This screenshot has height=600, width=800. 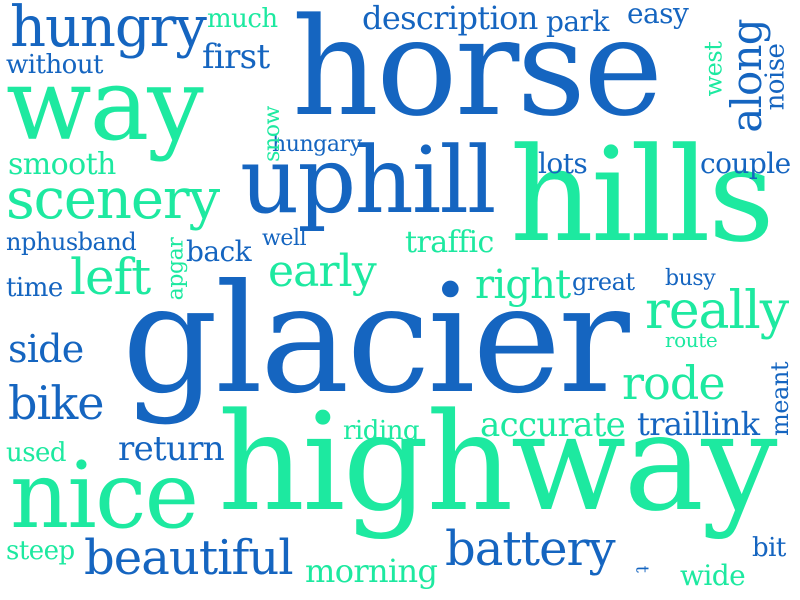 I want to click on word-used: used, so click(x=36, y=453).